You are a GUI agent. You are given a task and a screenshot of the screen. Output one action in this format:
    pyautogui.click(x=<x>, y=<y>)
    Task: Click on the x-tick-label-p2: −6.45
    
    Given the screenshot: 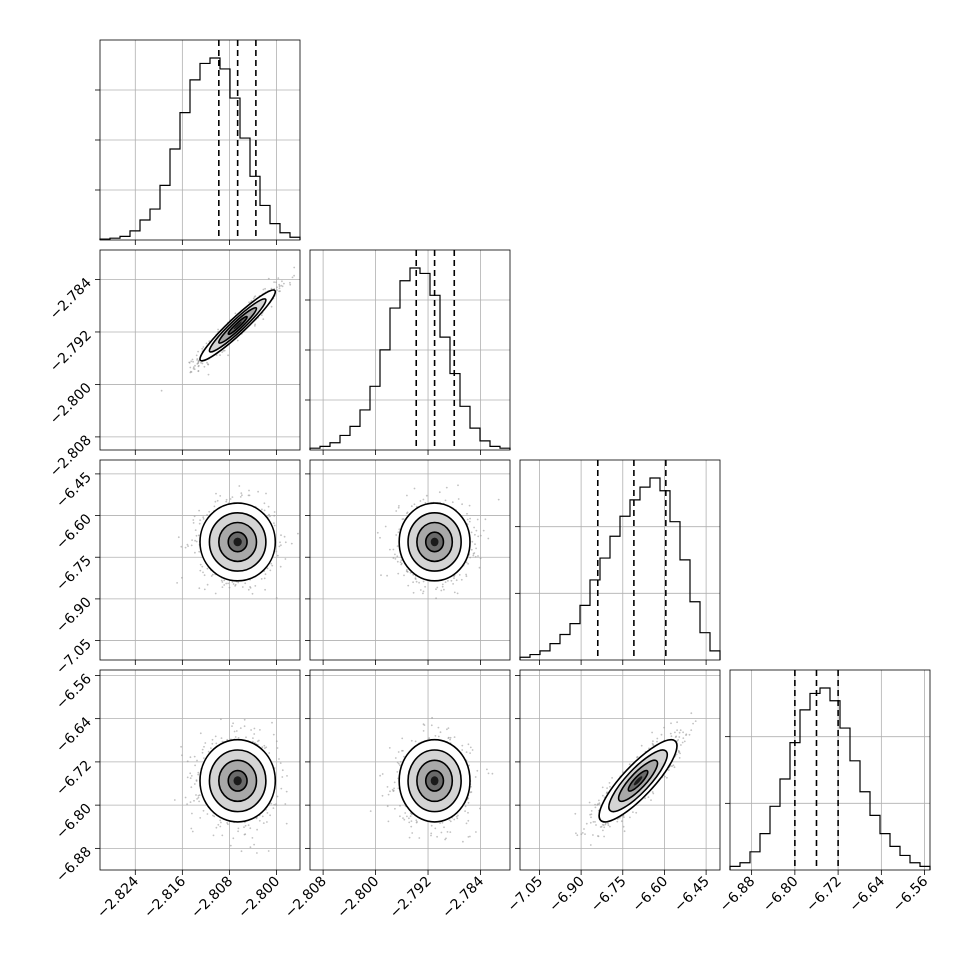 What is the action you would take?
    pyautogui.click(x=692, y=895)
    